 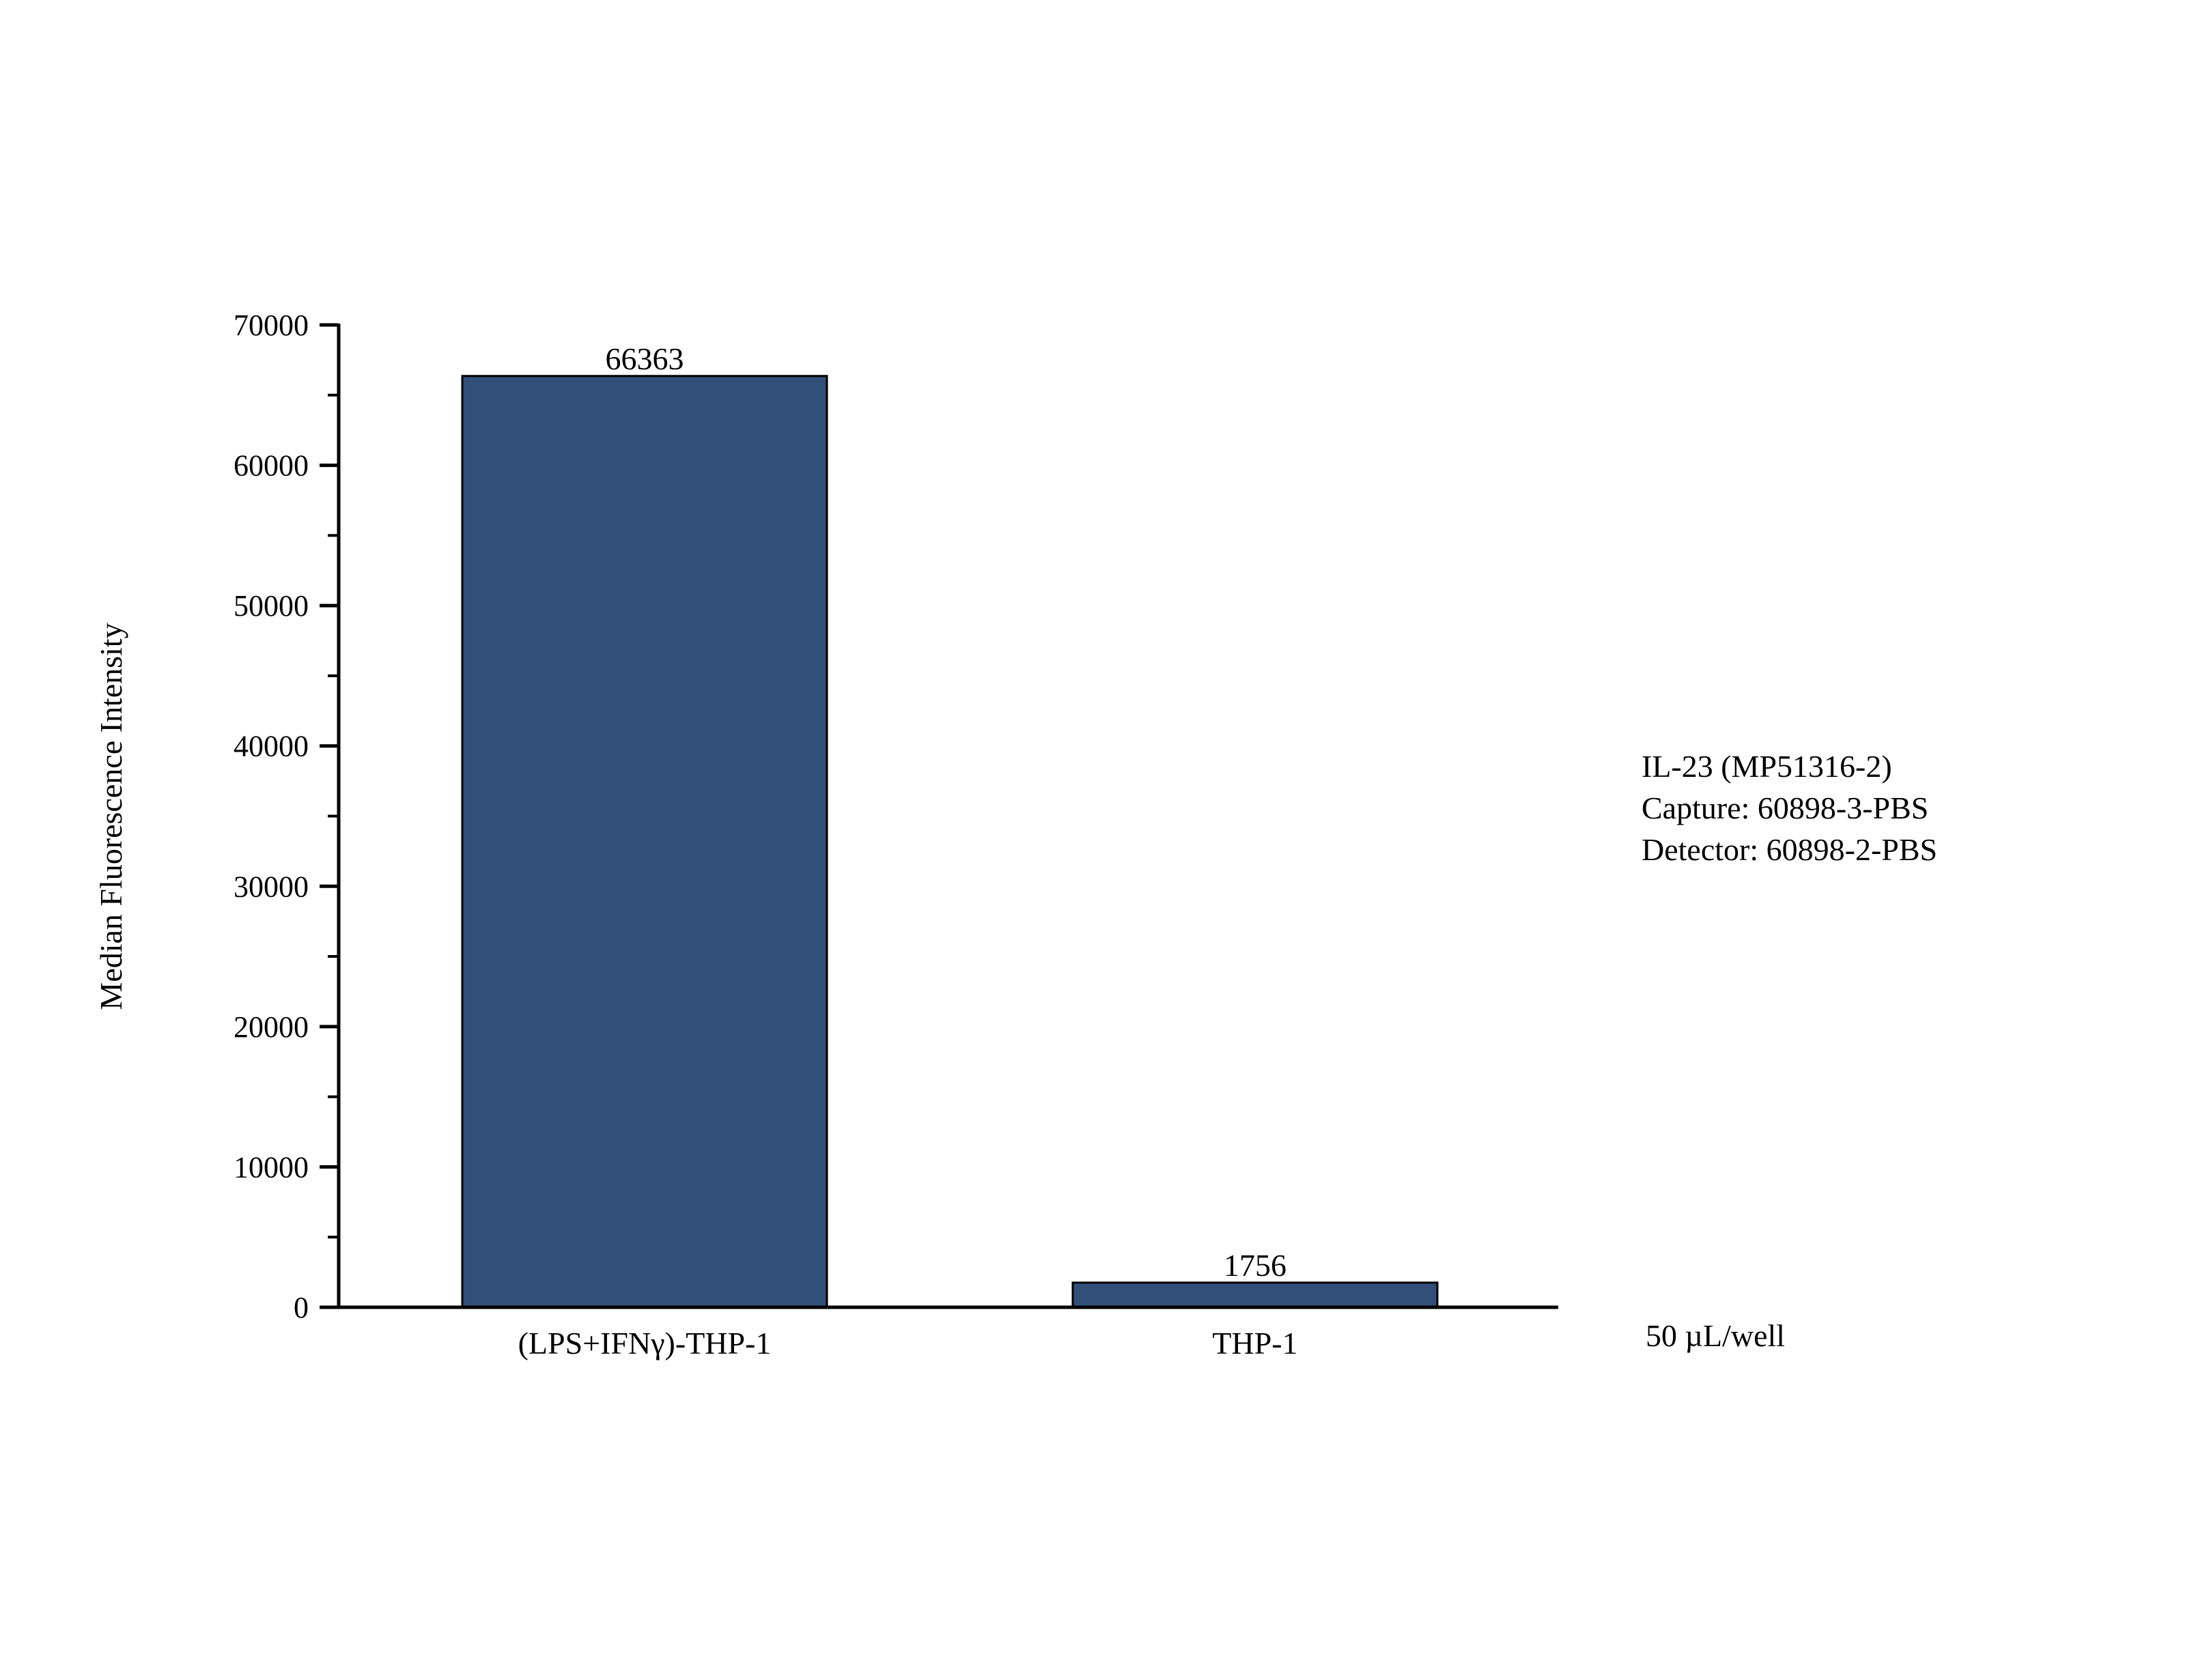 What do you see at coordinates (1789, 849) in the screenshot?
I see `annotation-line-detector: Detector: 60898-2-PBS` at bounding box center [1789, 849].